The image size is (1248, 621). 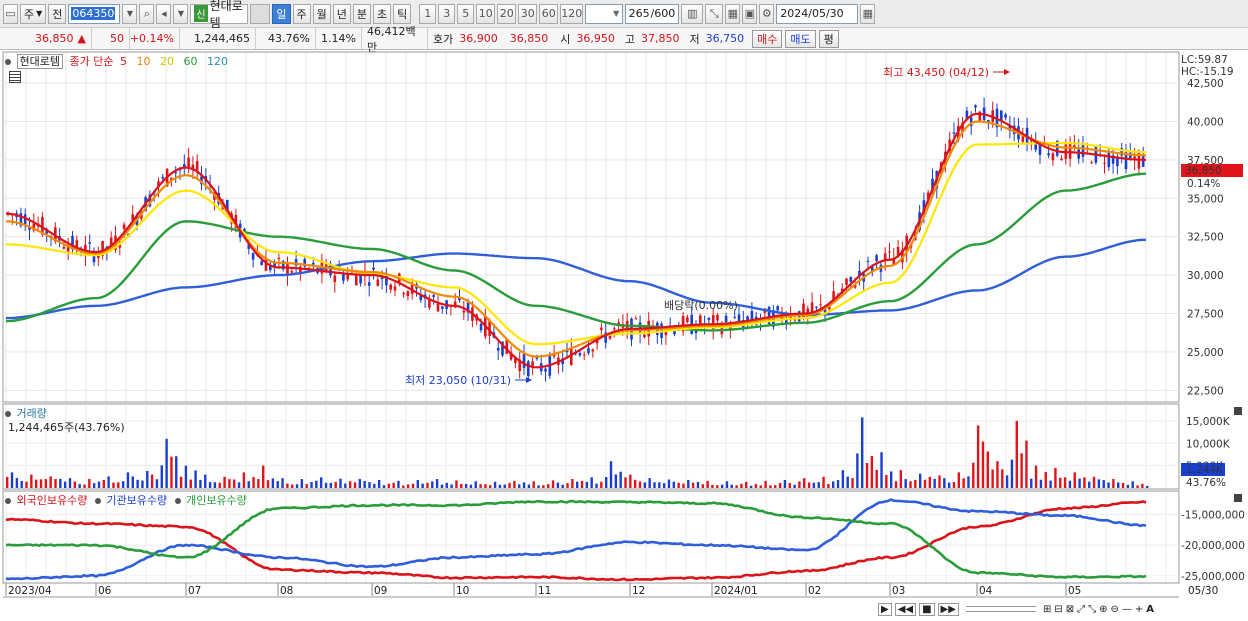 I want to click on step-120: 120, so click(x=572, y=13).